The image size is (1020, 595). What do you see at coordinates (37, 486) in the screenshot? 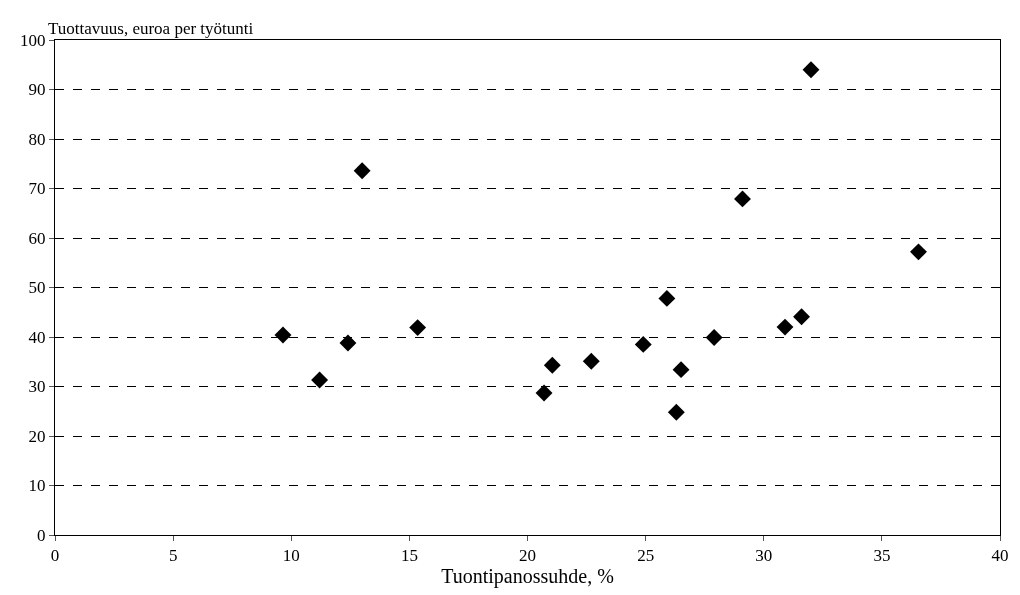
I see `y-tick-label: 10` at bounding box center [37, 486].